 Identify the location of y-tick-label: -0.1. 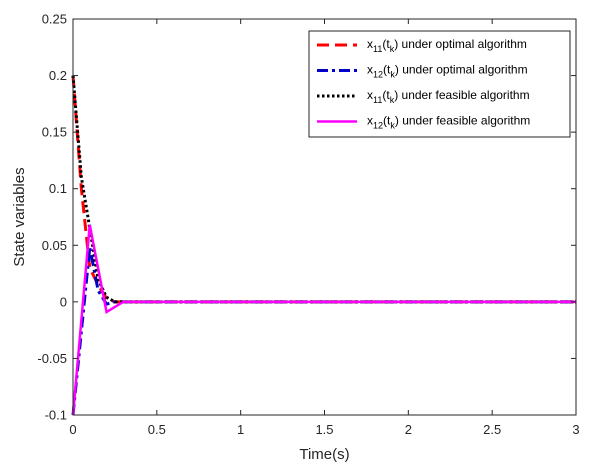
(56, 415).